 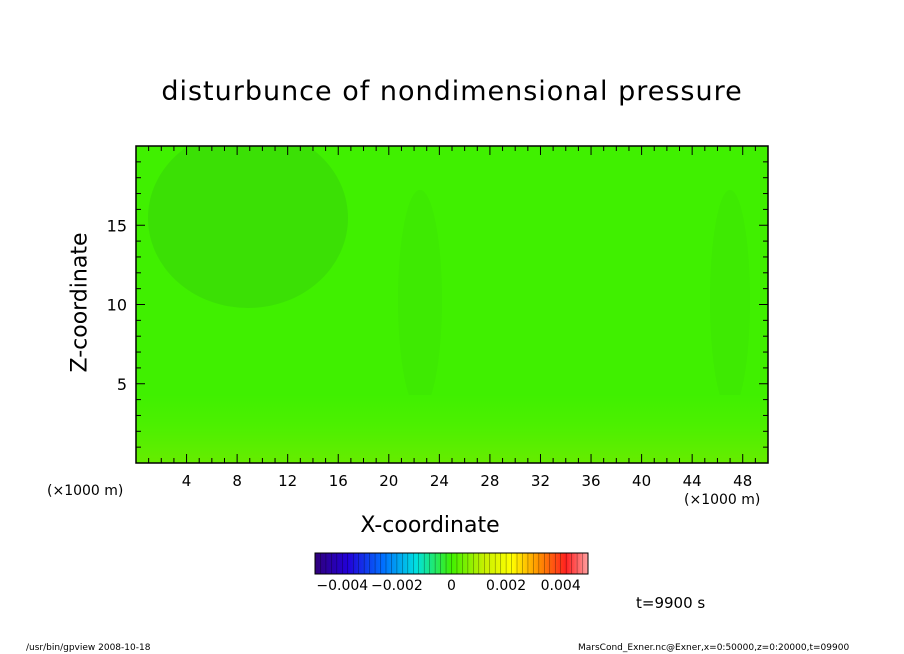 What do you see at coordinates (85, 491) in the screenshot?
I see `x-unit-left: (×1000 m)` at bounding box center [85, 491].